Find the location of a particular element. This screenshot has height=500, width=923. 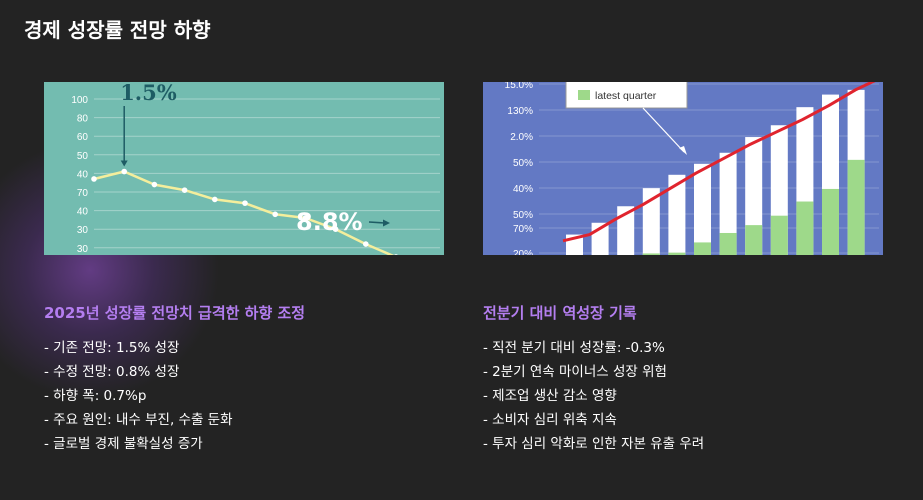

right-bullet-item: - 제조업 생산 감소 영향 is located at coordinates (550, 396).